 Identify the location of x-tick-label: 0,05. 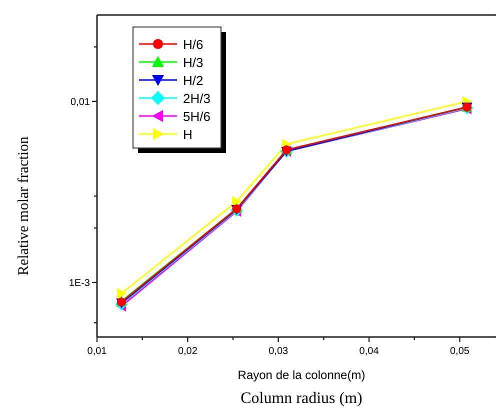
(460, 351).